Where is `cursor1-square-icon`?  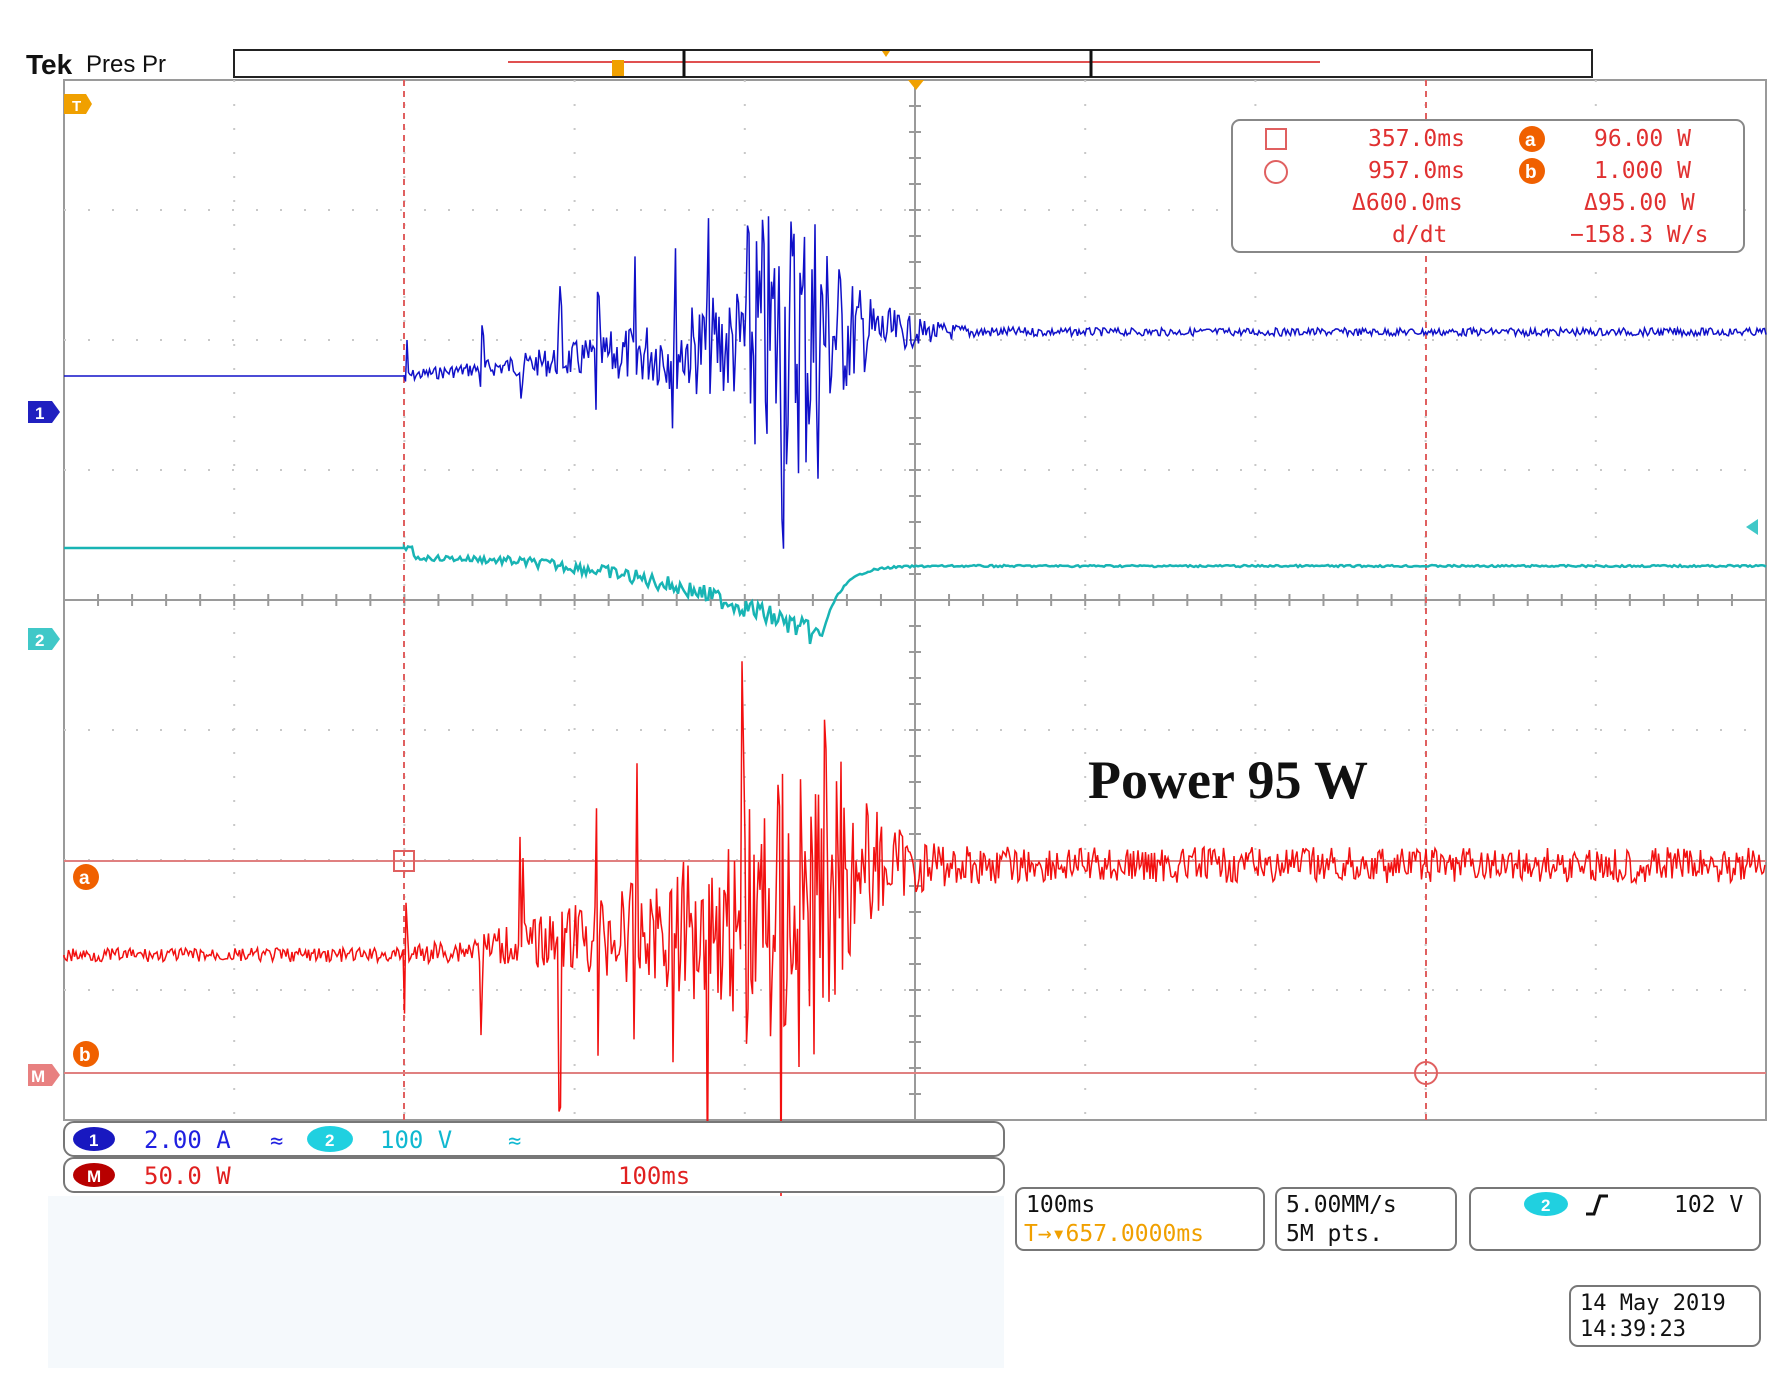
cursor1-square-icon is located at coordinates (1276, 139).